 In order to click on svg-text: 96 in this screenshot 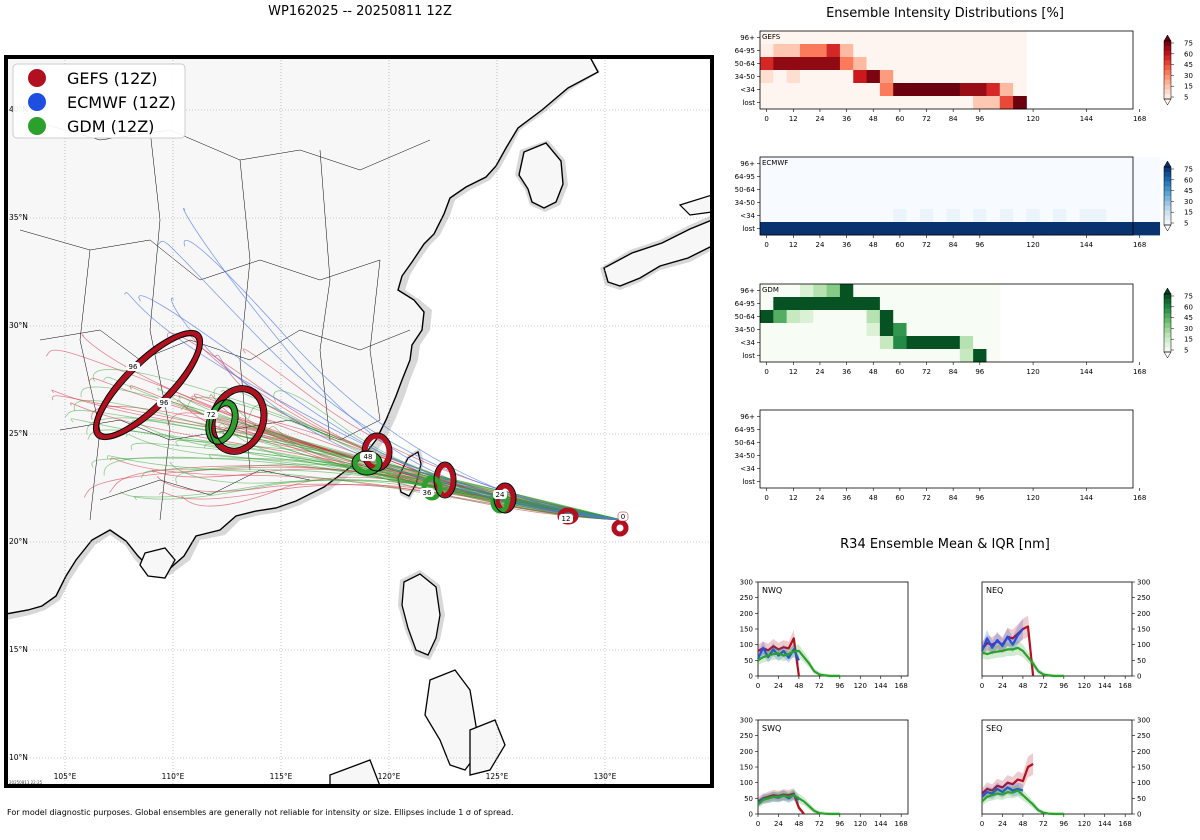, I will do `click(133, 367)`.